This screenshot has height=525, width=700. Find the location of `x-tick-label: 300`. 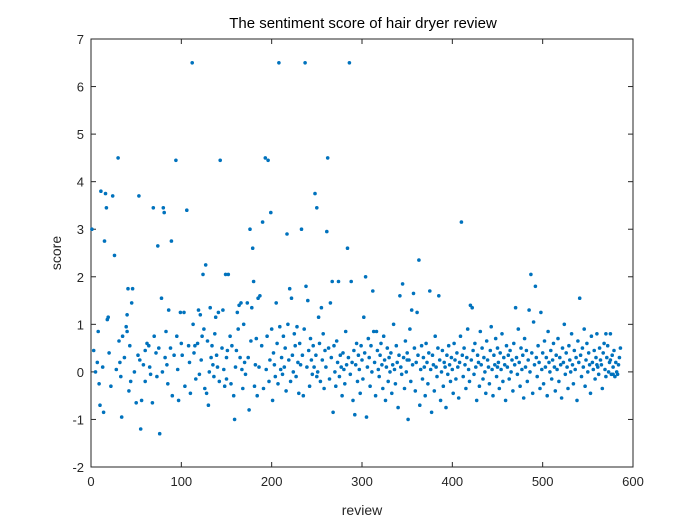

x-tick-label: 300 is located at coordinates (362, 481).